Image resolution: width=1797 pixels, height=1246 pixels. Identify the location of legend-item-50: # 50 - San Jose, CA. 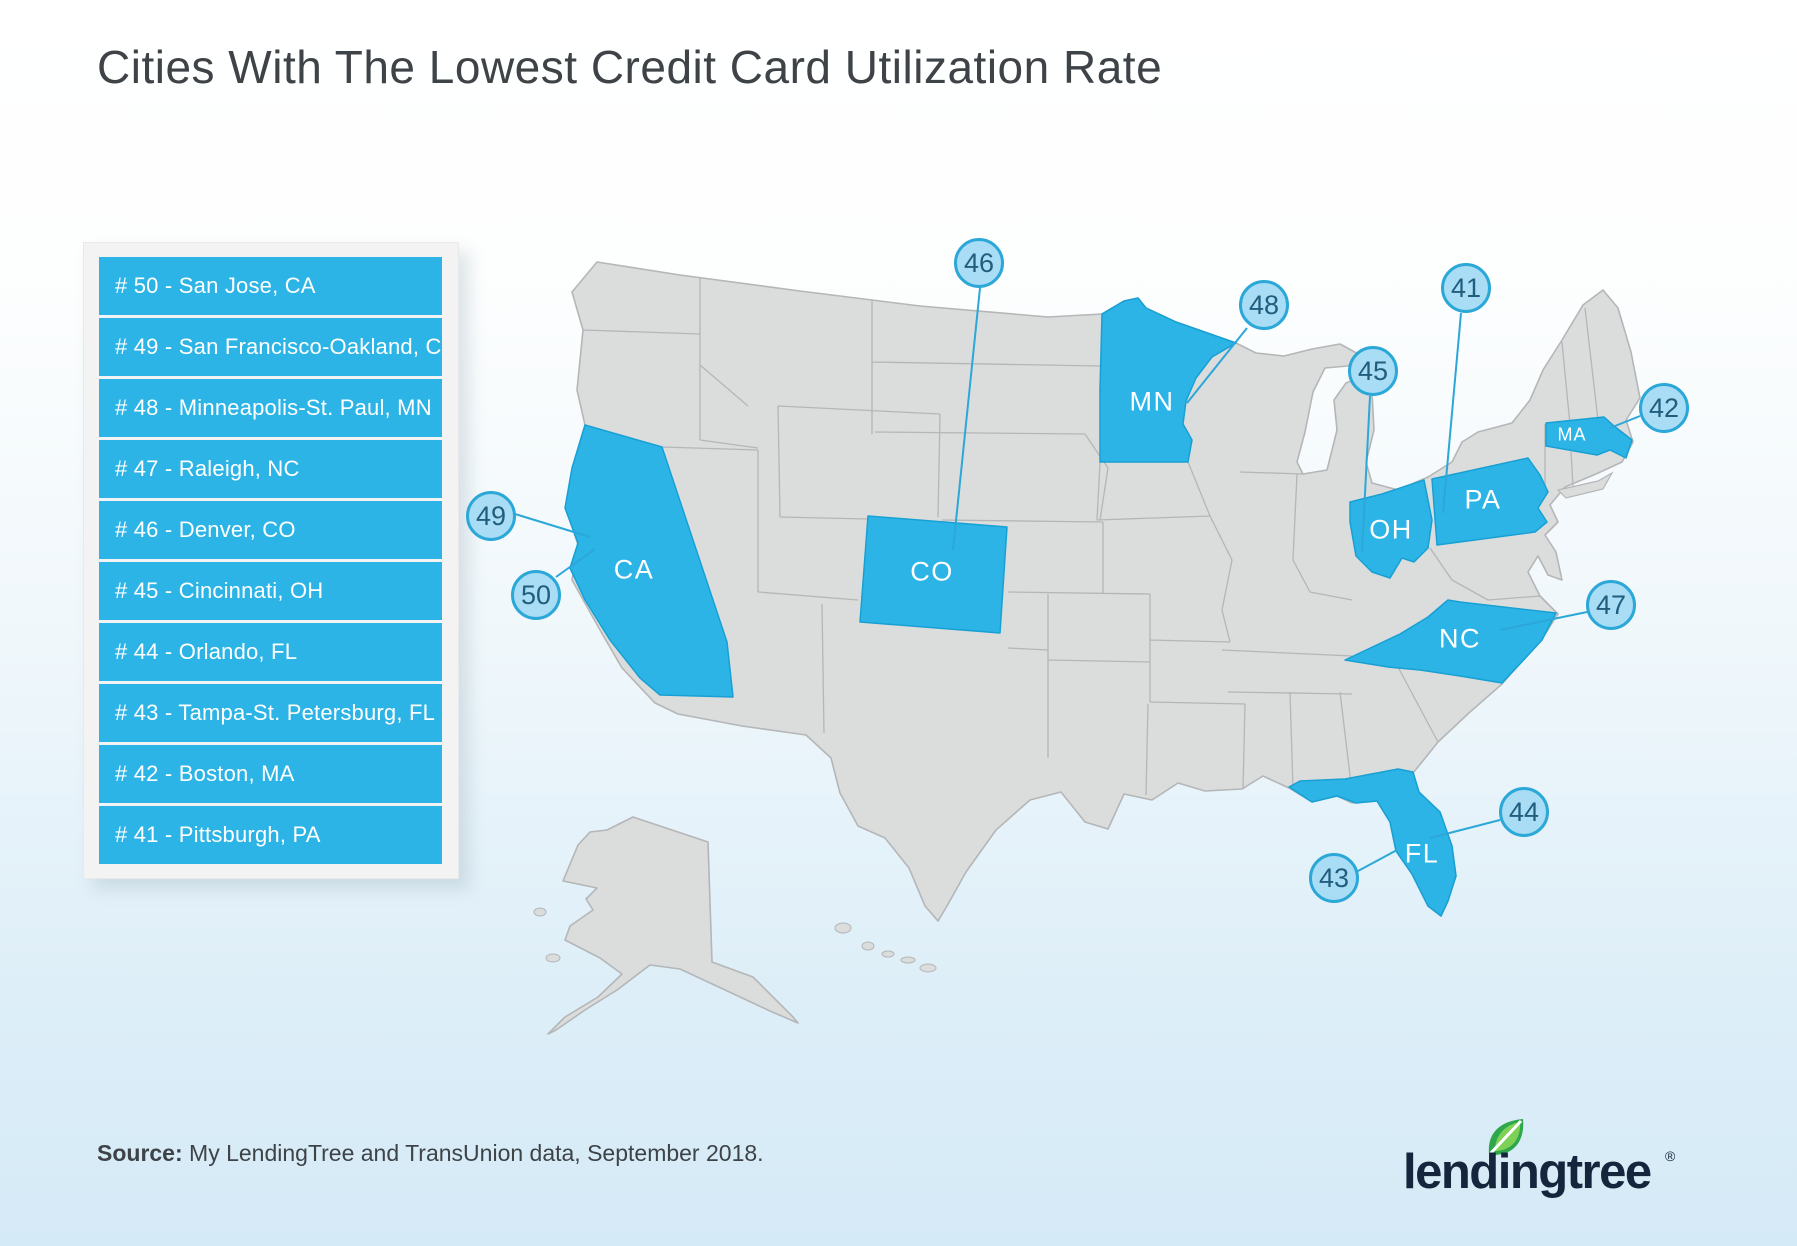
(270, 286).